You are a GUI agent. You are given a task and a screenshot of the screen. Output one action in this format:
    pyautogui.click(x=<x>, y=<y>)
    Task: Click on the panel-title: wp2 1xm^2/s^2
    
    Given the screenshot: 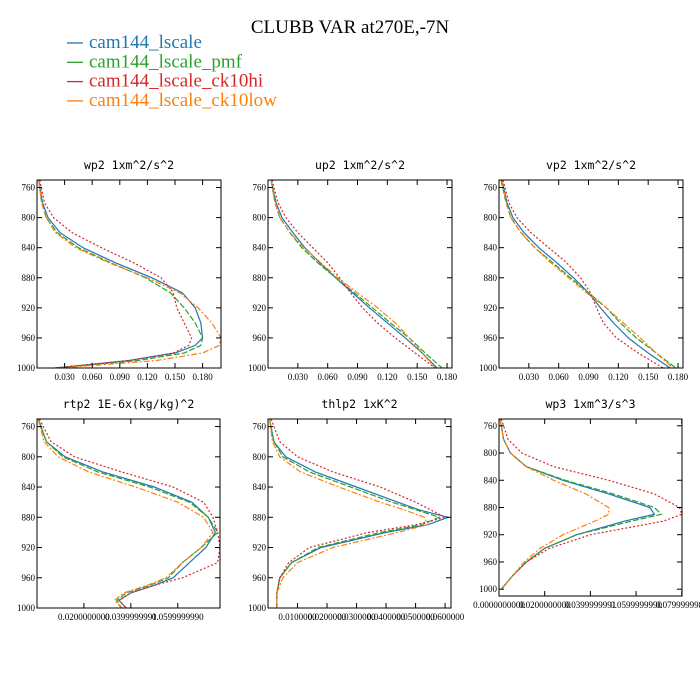 What is the action you would take?
    pyautogui.click(x=129, y=165)
    